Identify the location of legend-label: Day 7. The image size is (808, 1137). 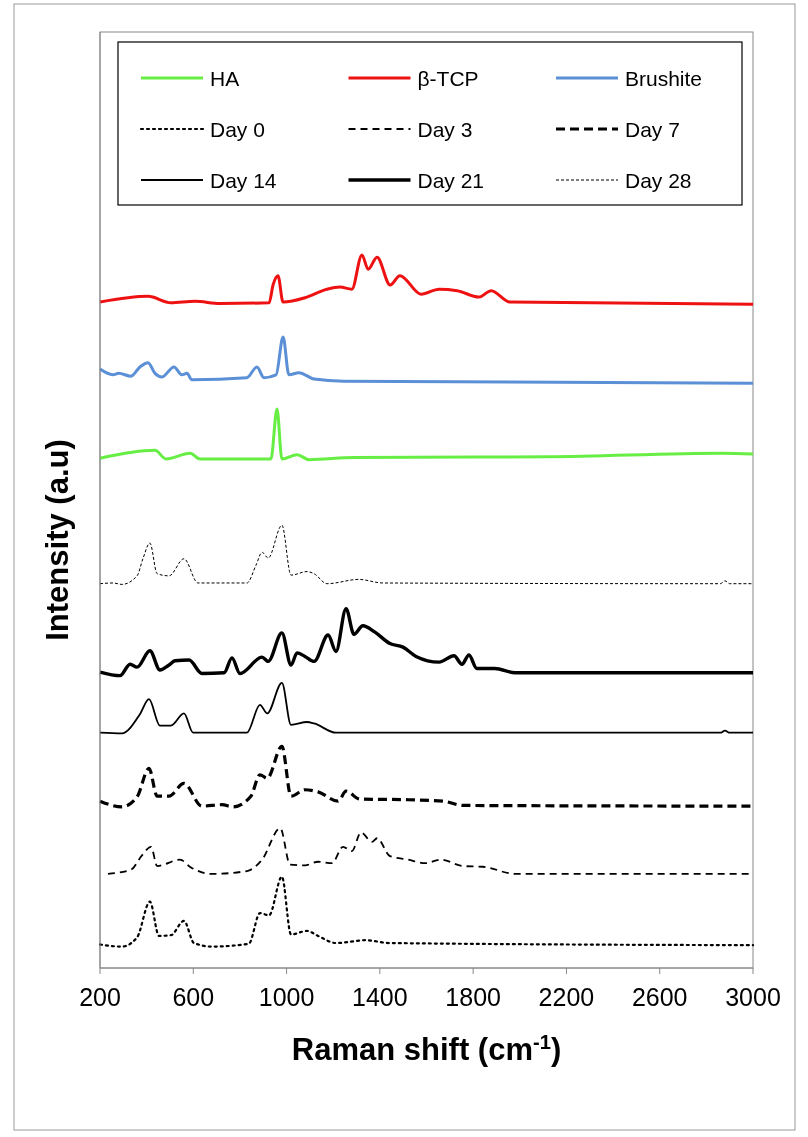
(652, 129).